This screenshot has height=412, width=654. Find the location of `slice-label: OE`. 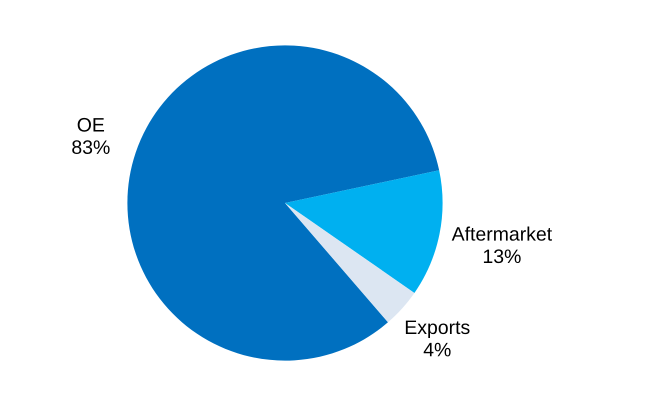

slice-label: OE is located at coordinates (91, 125).